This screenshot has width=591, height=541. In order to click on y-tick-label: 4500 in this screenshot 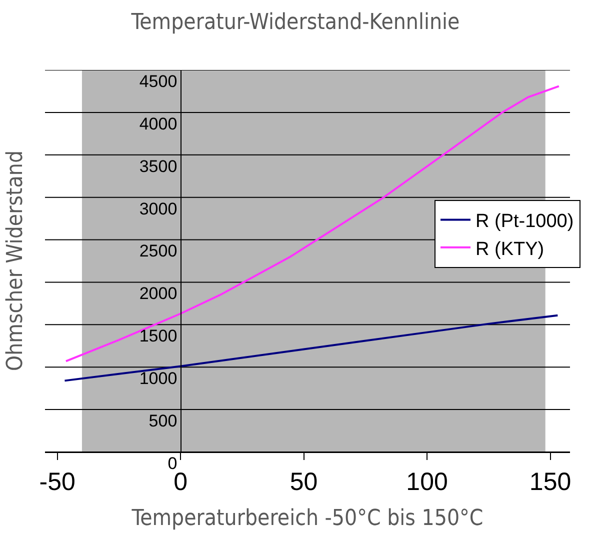, I will do `click(158, 81)`.